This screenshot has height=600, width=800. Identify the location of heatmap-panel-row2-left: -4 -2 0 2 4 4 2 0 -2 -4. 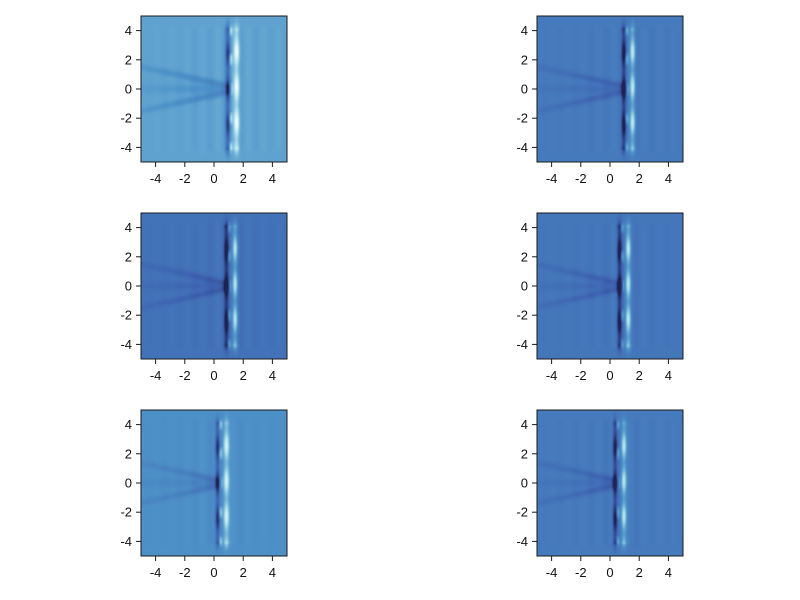
(204, 297).